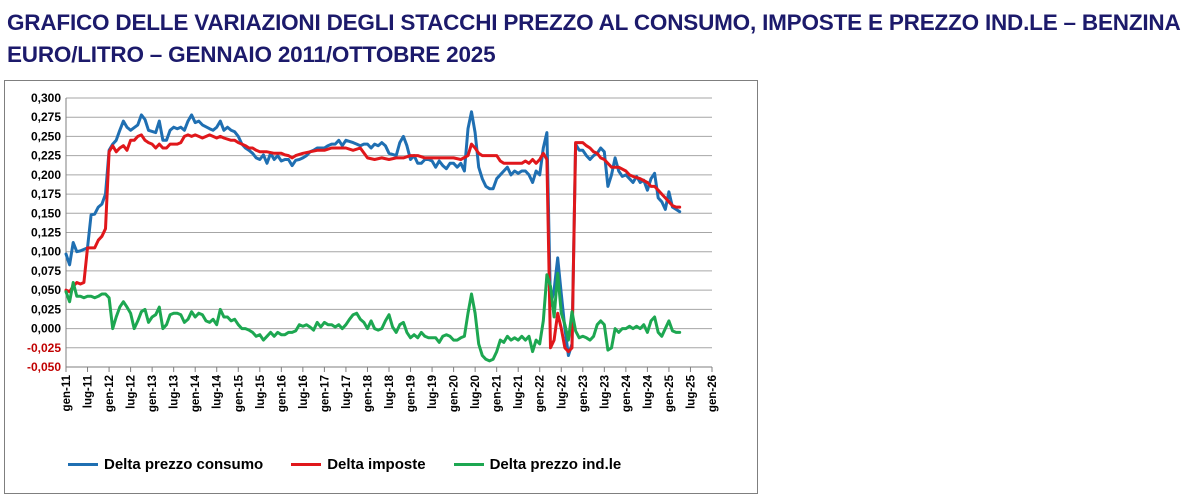  What do you see at coordinates (184, 464) in the screenshot?
I see `legend-label-consumo: Delta prezzo consumo` at bounding box center [184, 464].